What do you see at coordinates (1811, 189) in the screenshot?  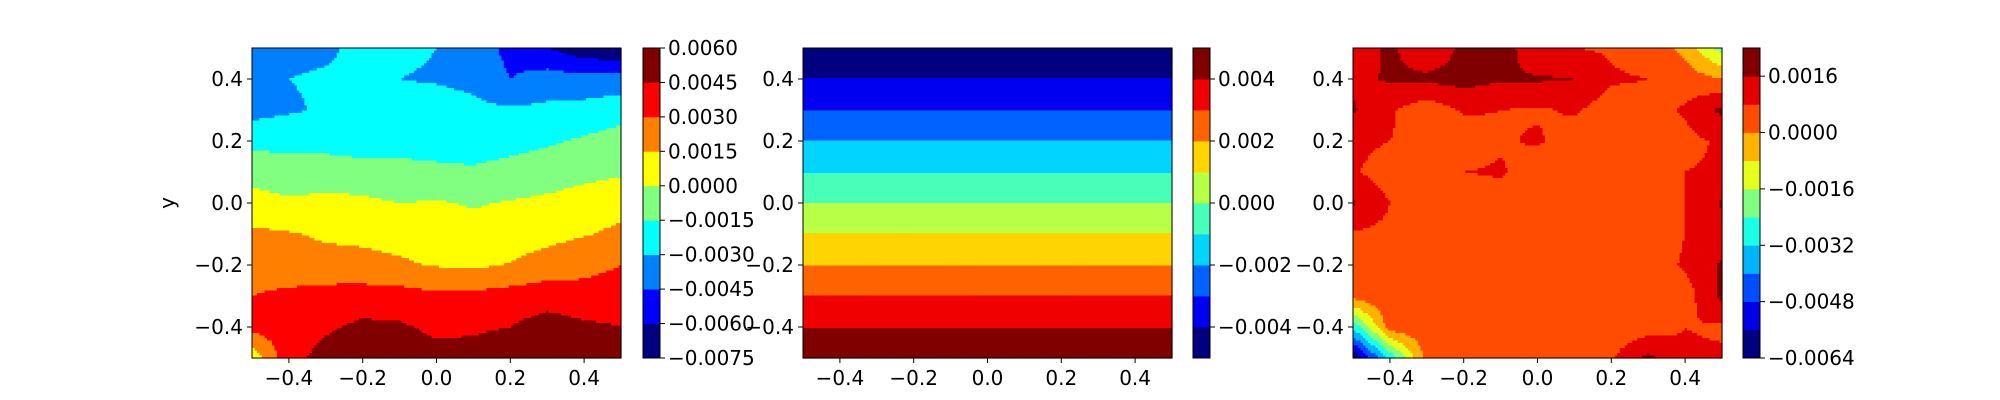 I see `colorbar-tick-label: −0.0016` at bounding box center [1811, 189].